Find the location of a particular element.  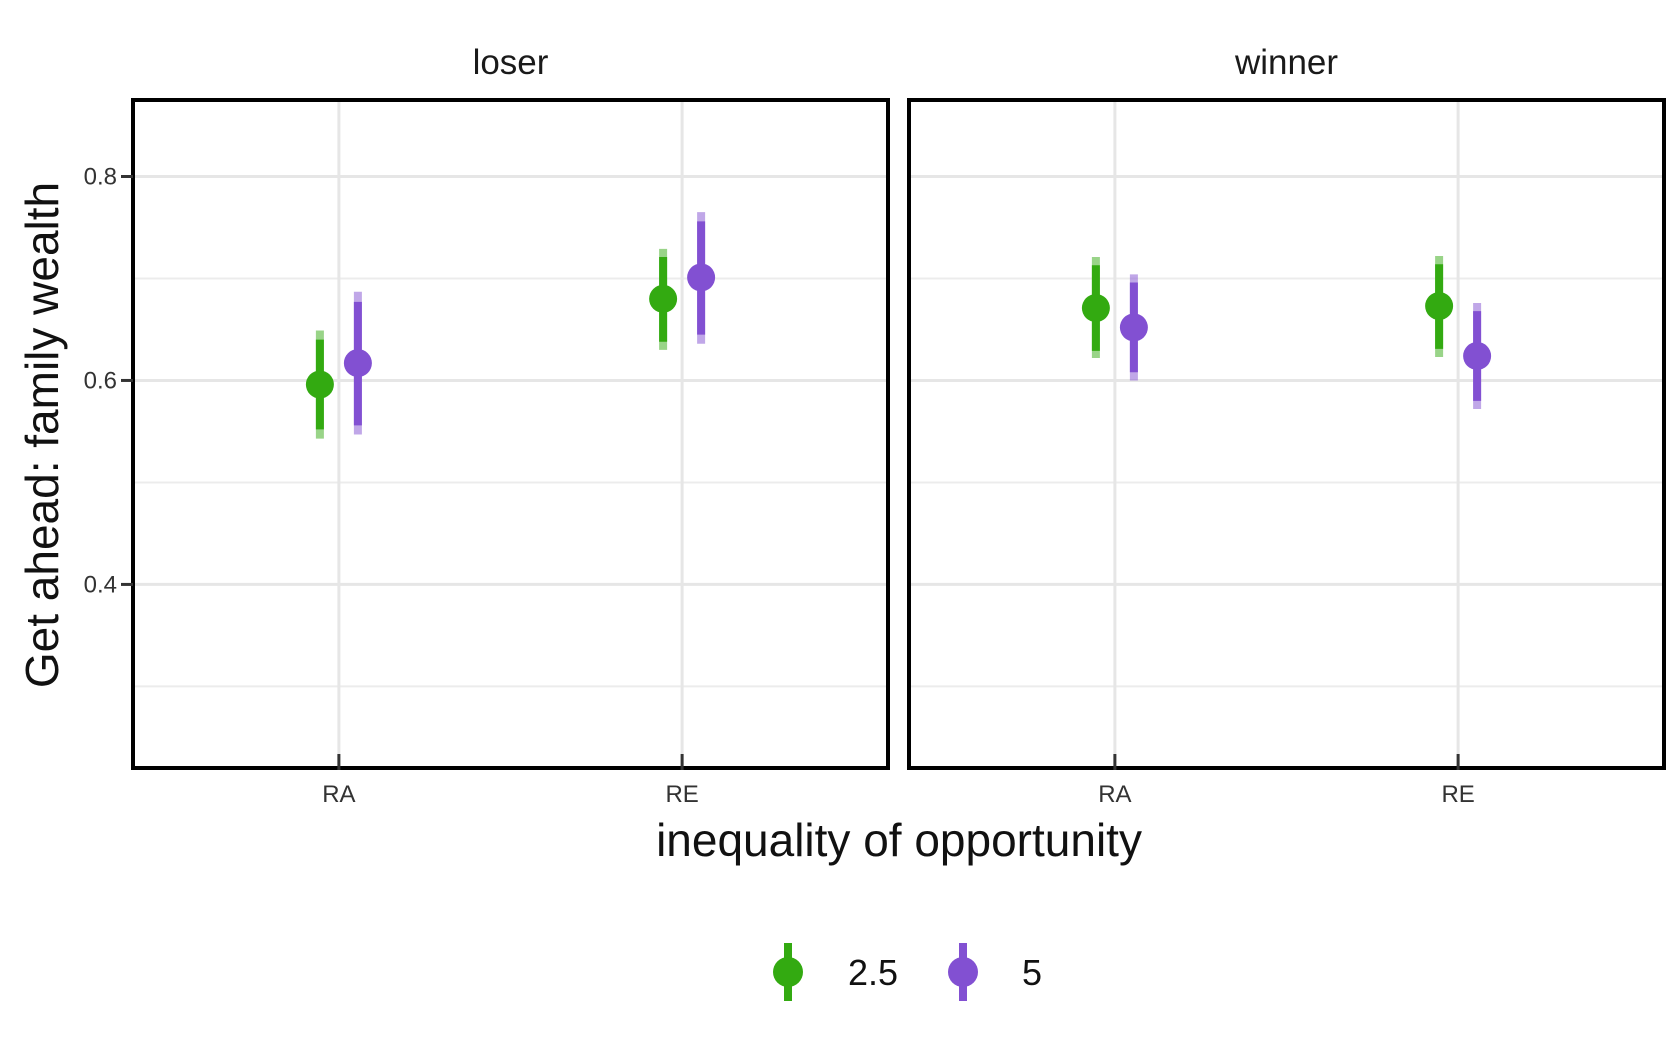

panel-title: loser is located at coordinates (511, 62).